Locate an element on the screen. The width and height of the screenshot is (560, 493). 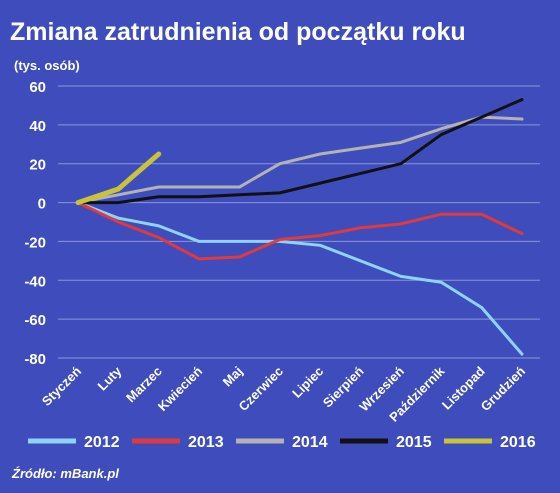
y-tick-label: 20 is located at coordinates (37, 165).